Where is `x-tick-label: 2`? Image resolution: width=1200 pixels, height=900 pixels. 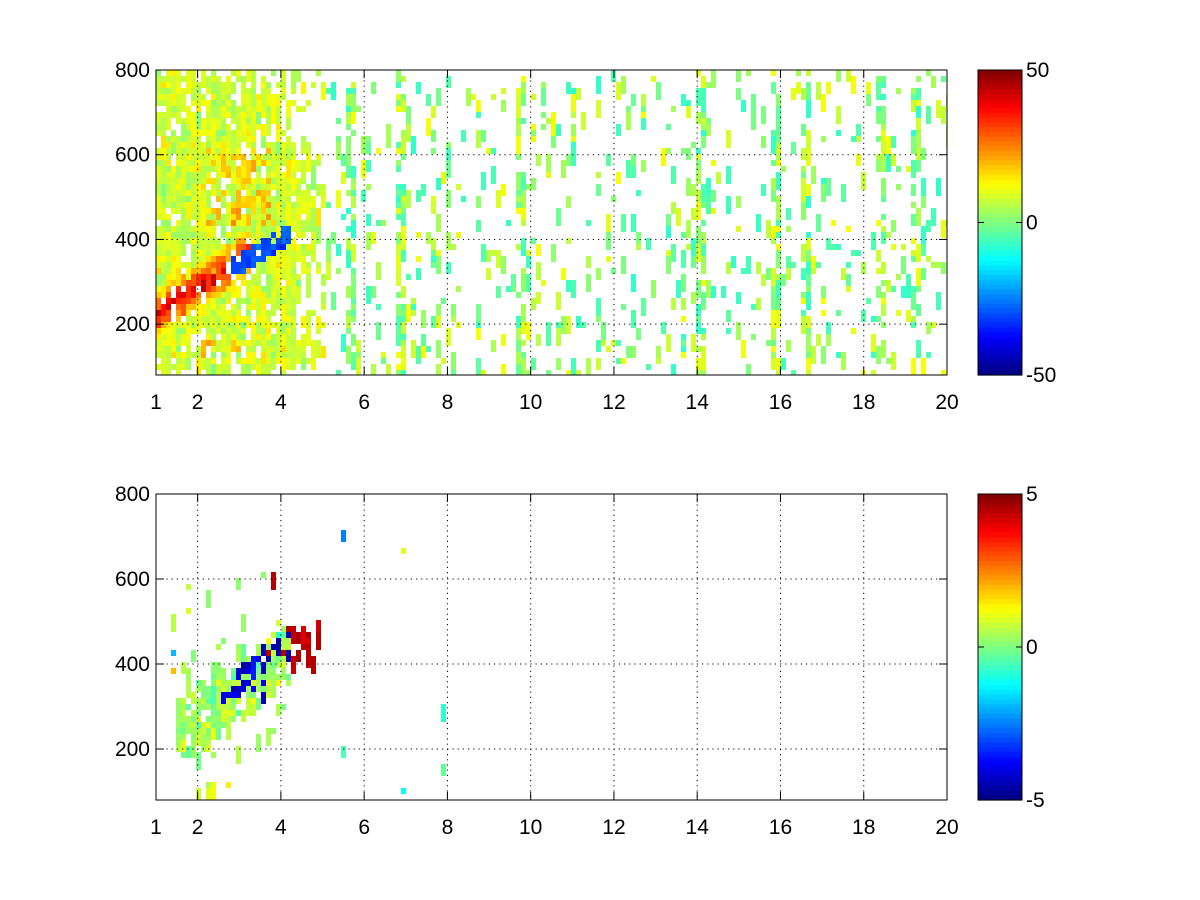 x-tick-label: 2 is located at coordinates (198, 827).